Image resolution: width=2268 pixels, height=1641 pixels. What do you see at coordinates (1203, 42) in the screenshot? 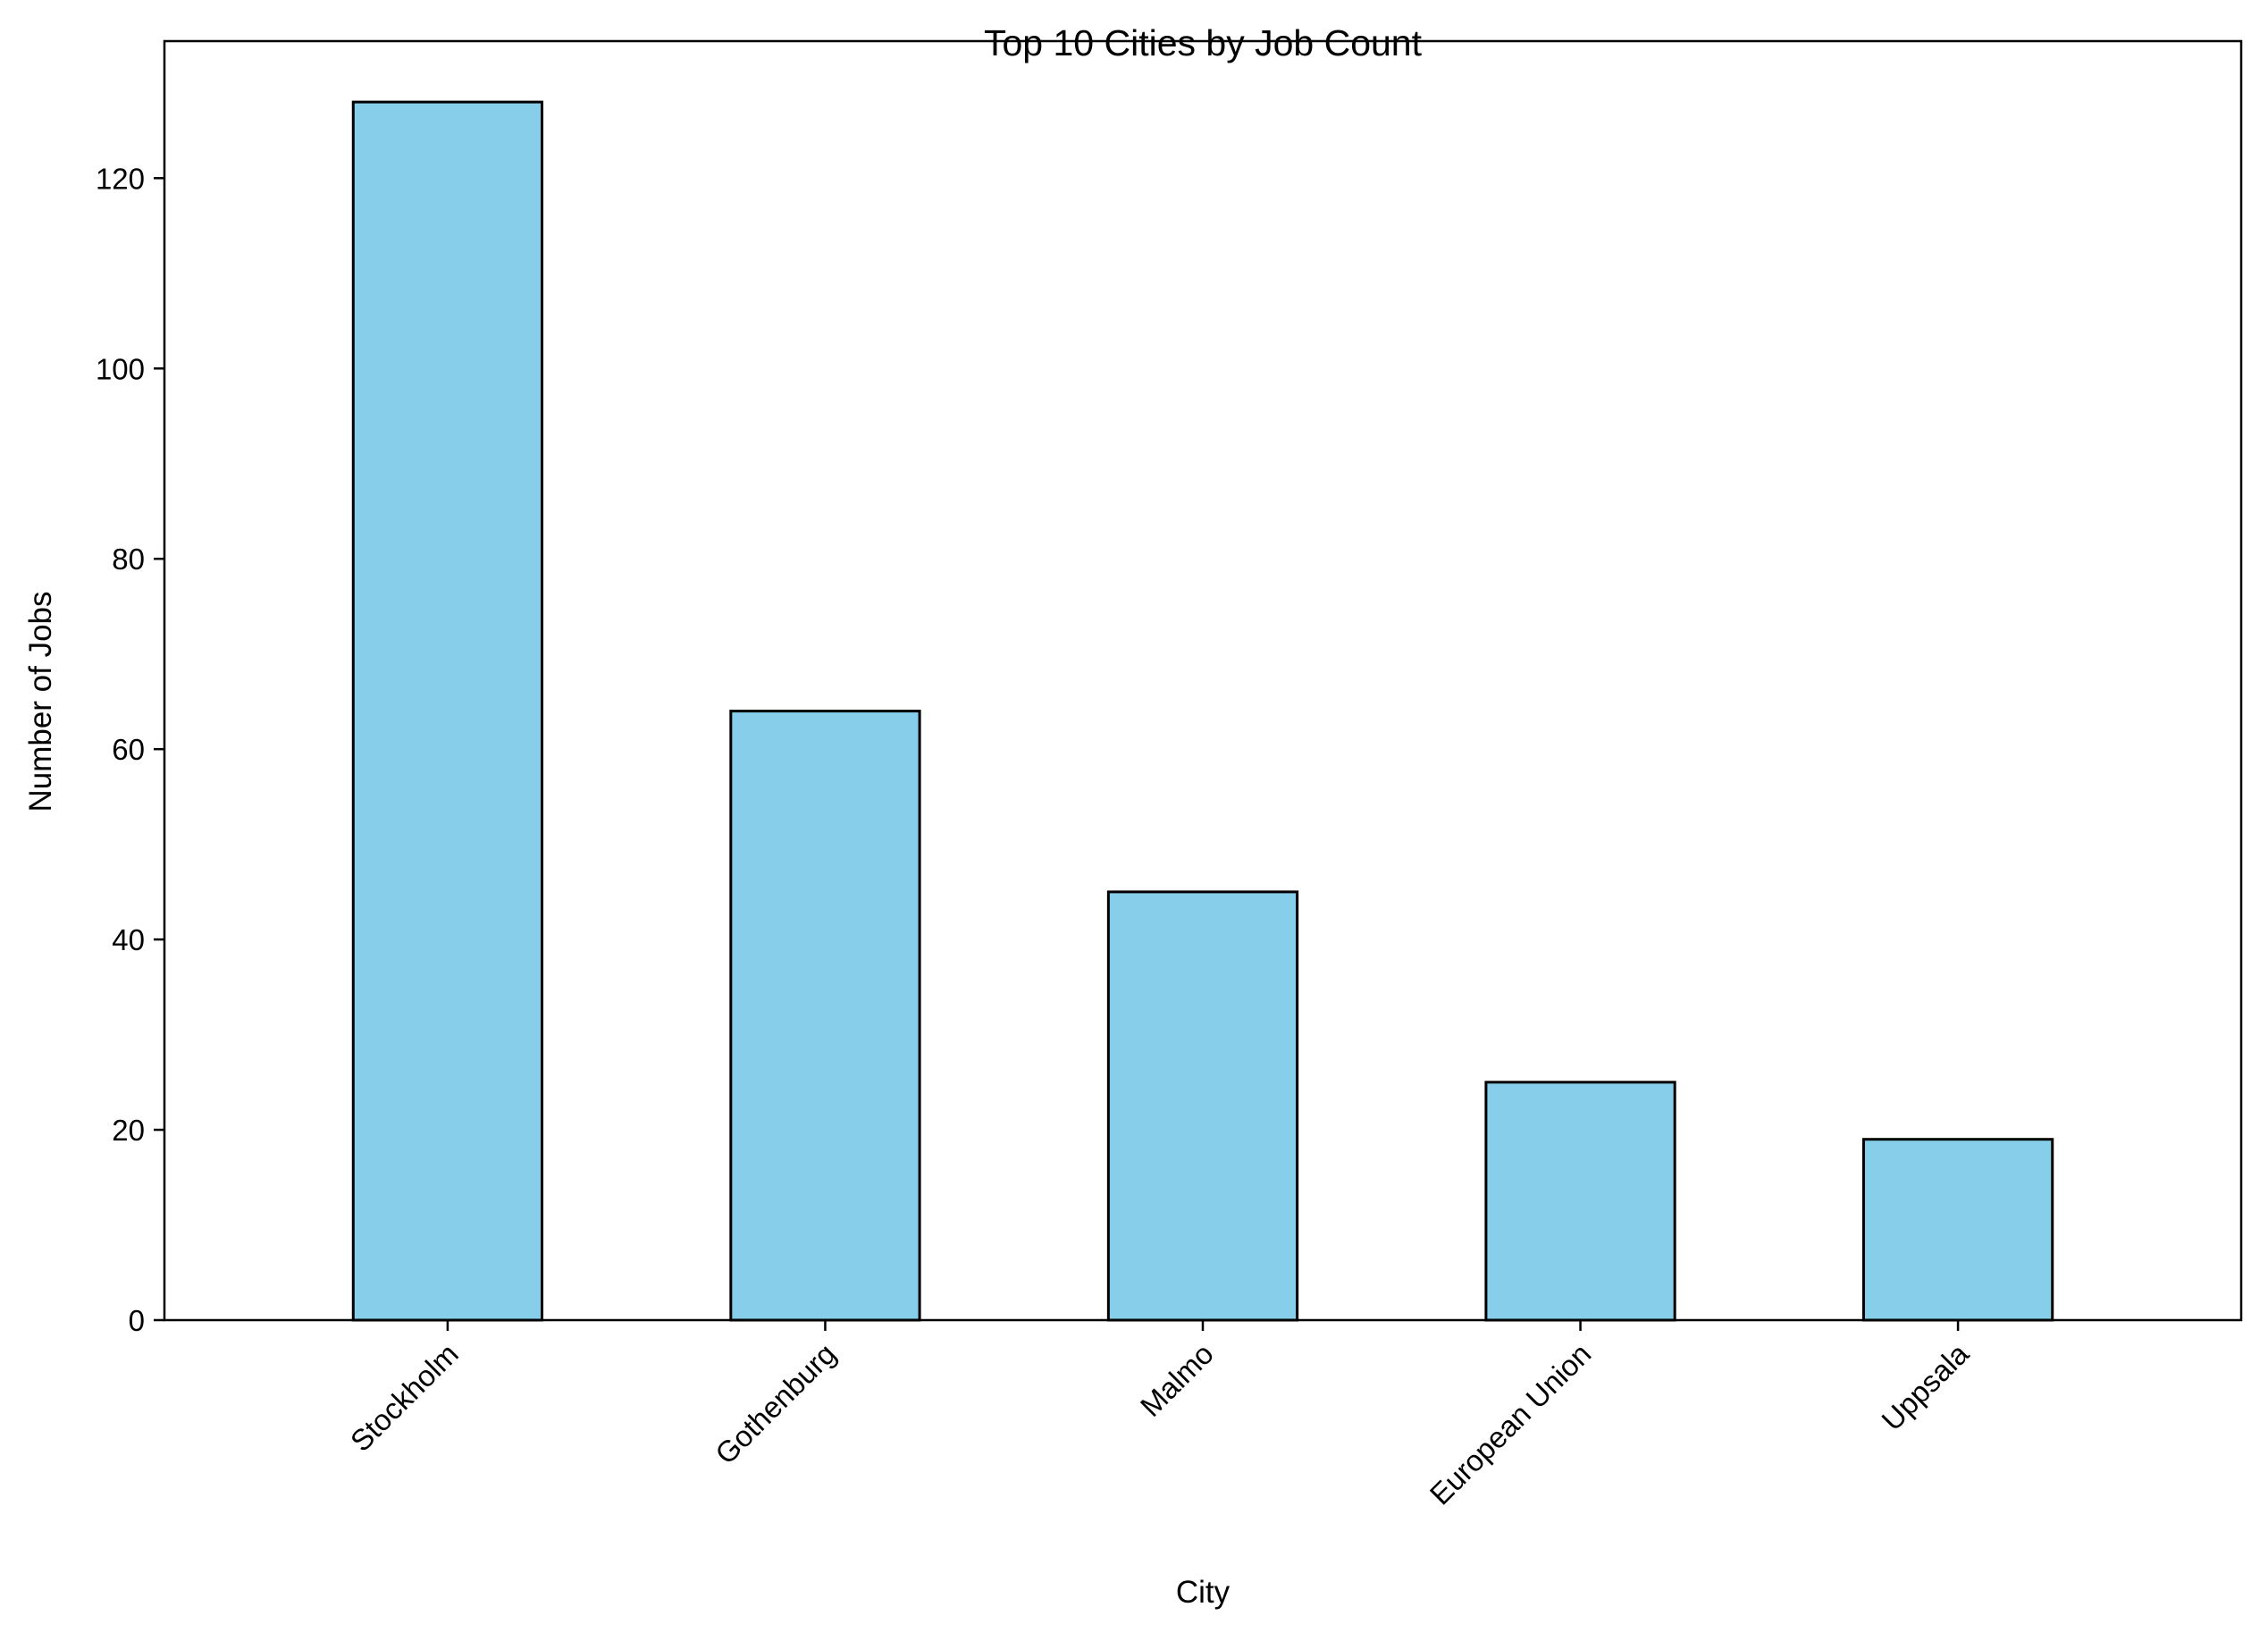
I see `chart-title: Top 10 Cities by Job Count` at bounding box center [1203, 42].